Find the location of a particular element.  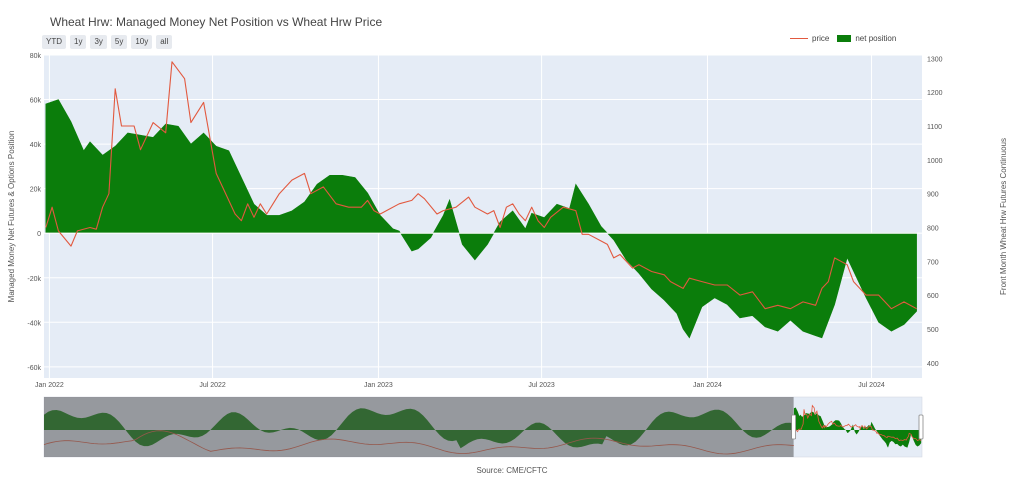

y2-tick-label: 1300 is located at coordinates (935, 59).